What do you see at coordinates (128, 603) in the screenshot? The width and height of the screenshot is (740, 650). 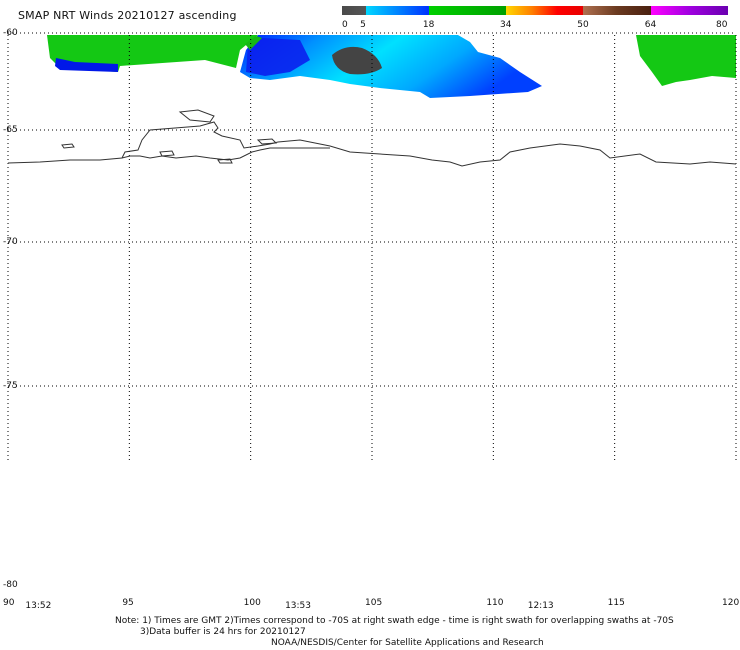 I see `longitude-label: 95` at bounding box center [128, 603].